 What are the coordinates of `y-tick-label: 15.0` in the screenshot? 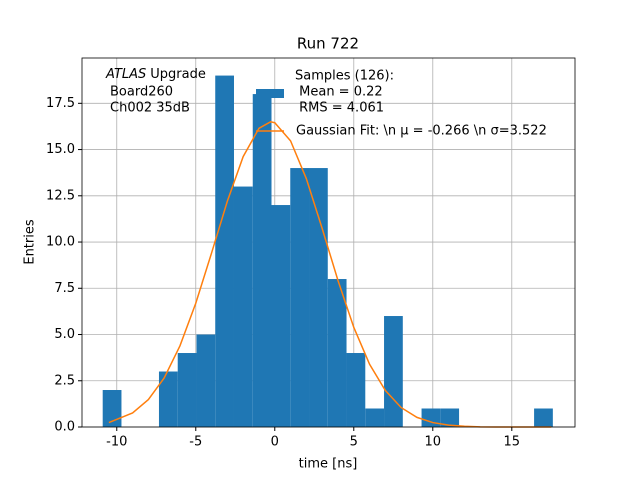 It's located at (60, 149).